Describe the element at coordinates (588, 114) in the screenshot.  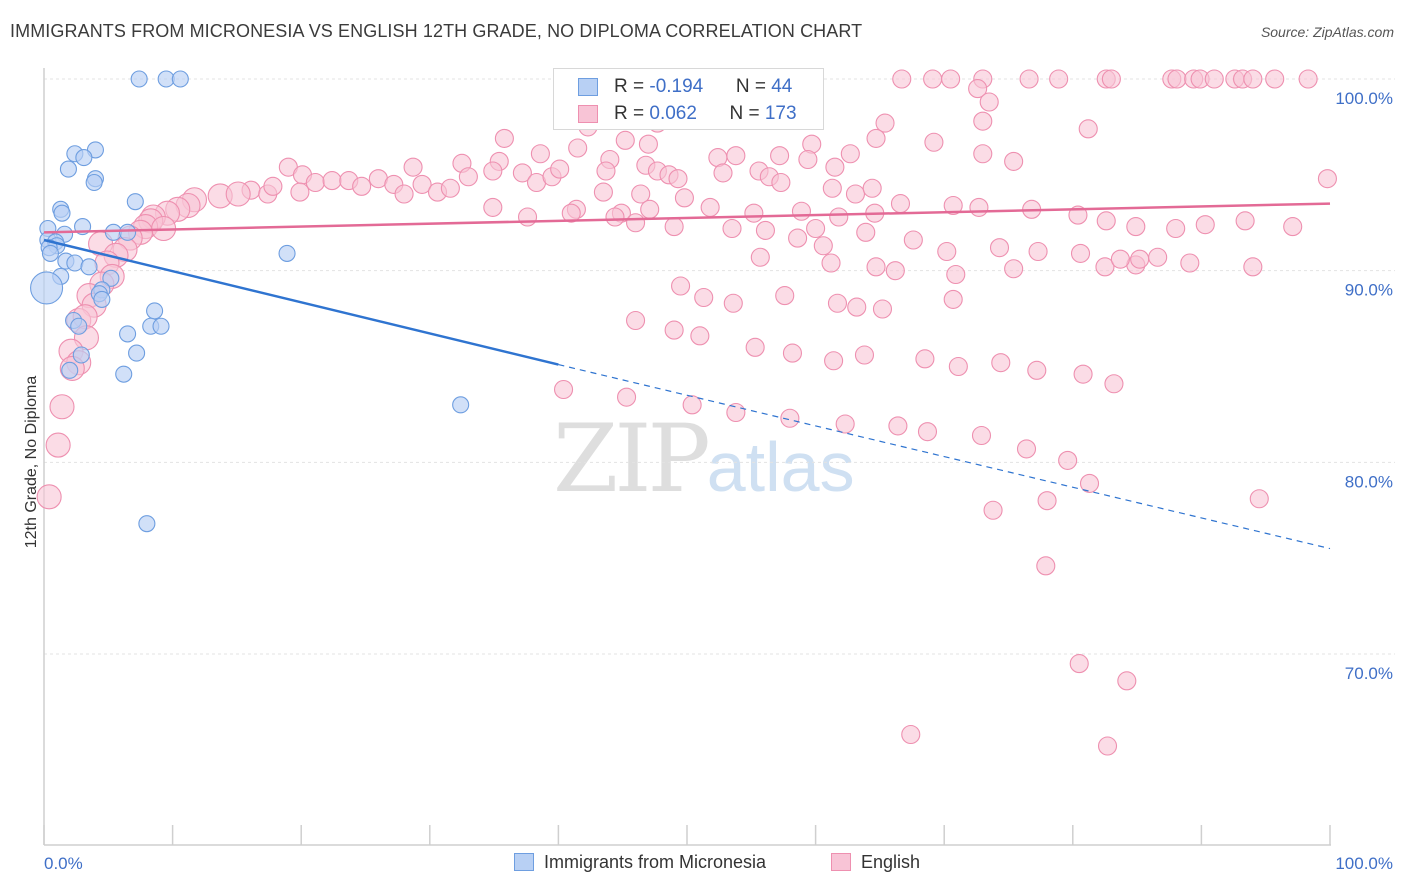
I see `english-swatch` at that location.